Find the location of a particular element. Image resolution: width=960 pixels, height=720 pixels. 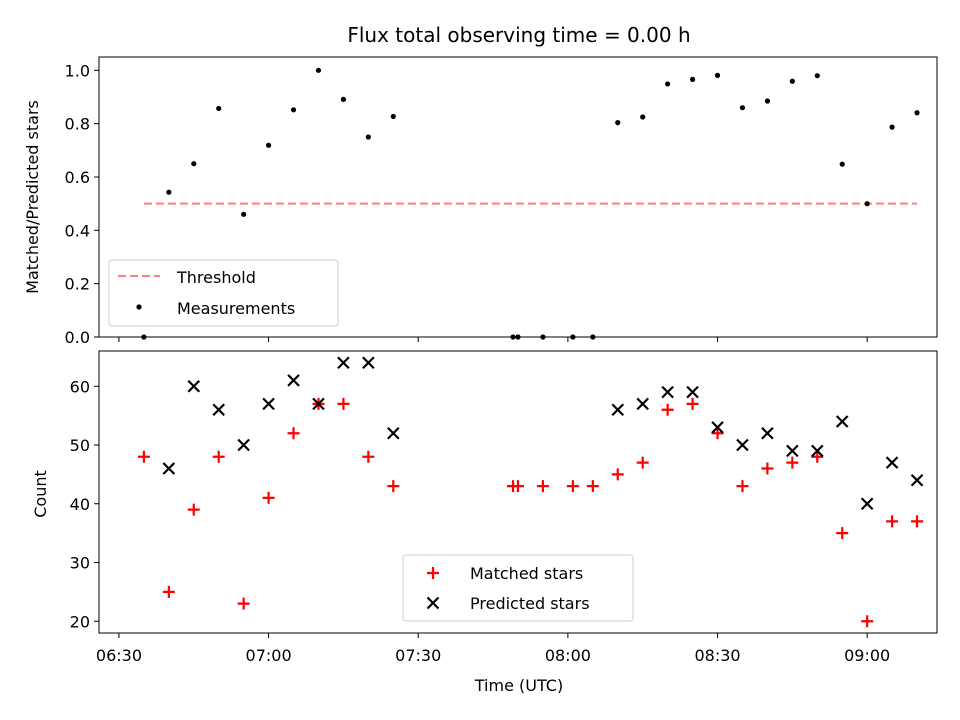

legend-predicted-swatch is located at coordinates (433, 603).